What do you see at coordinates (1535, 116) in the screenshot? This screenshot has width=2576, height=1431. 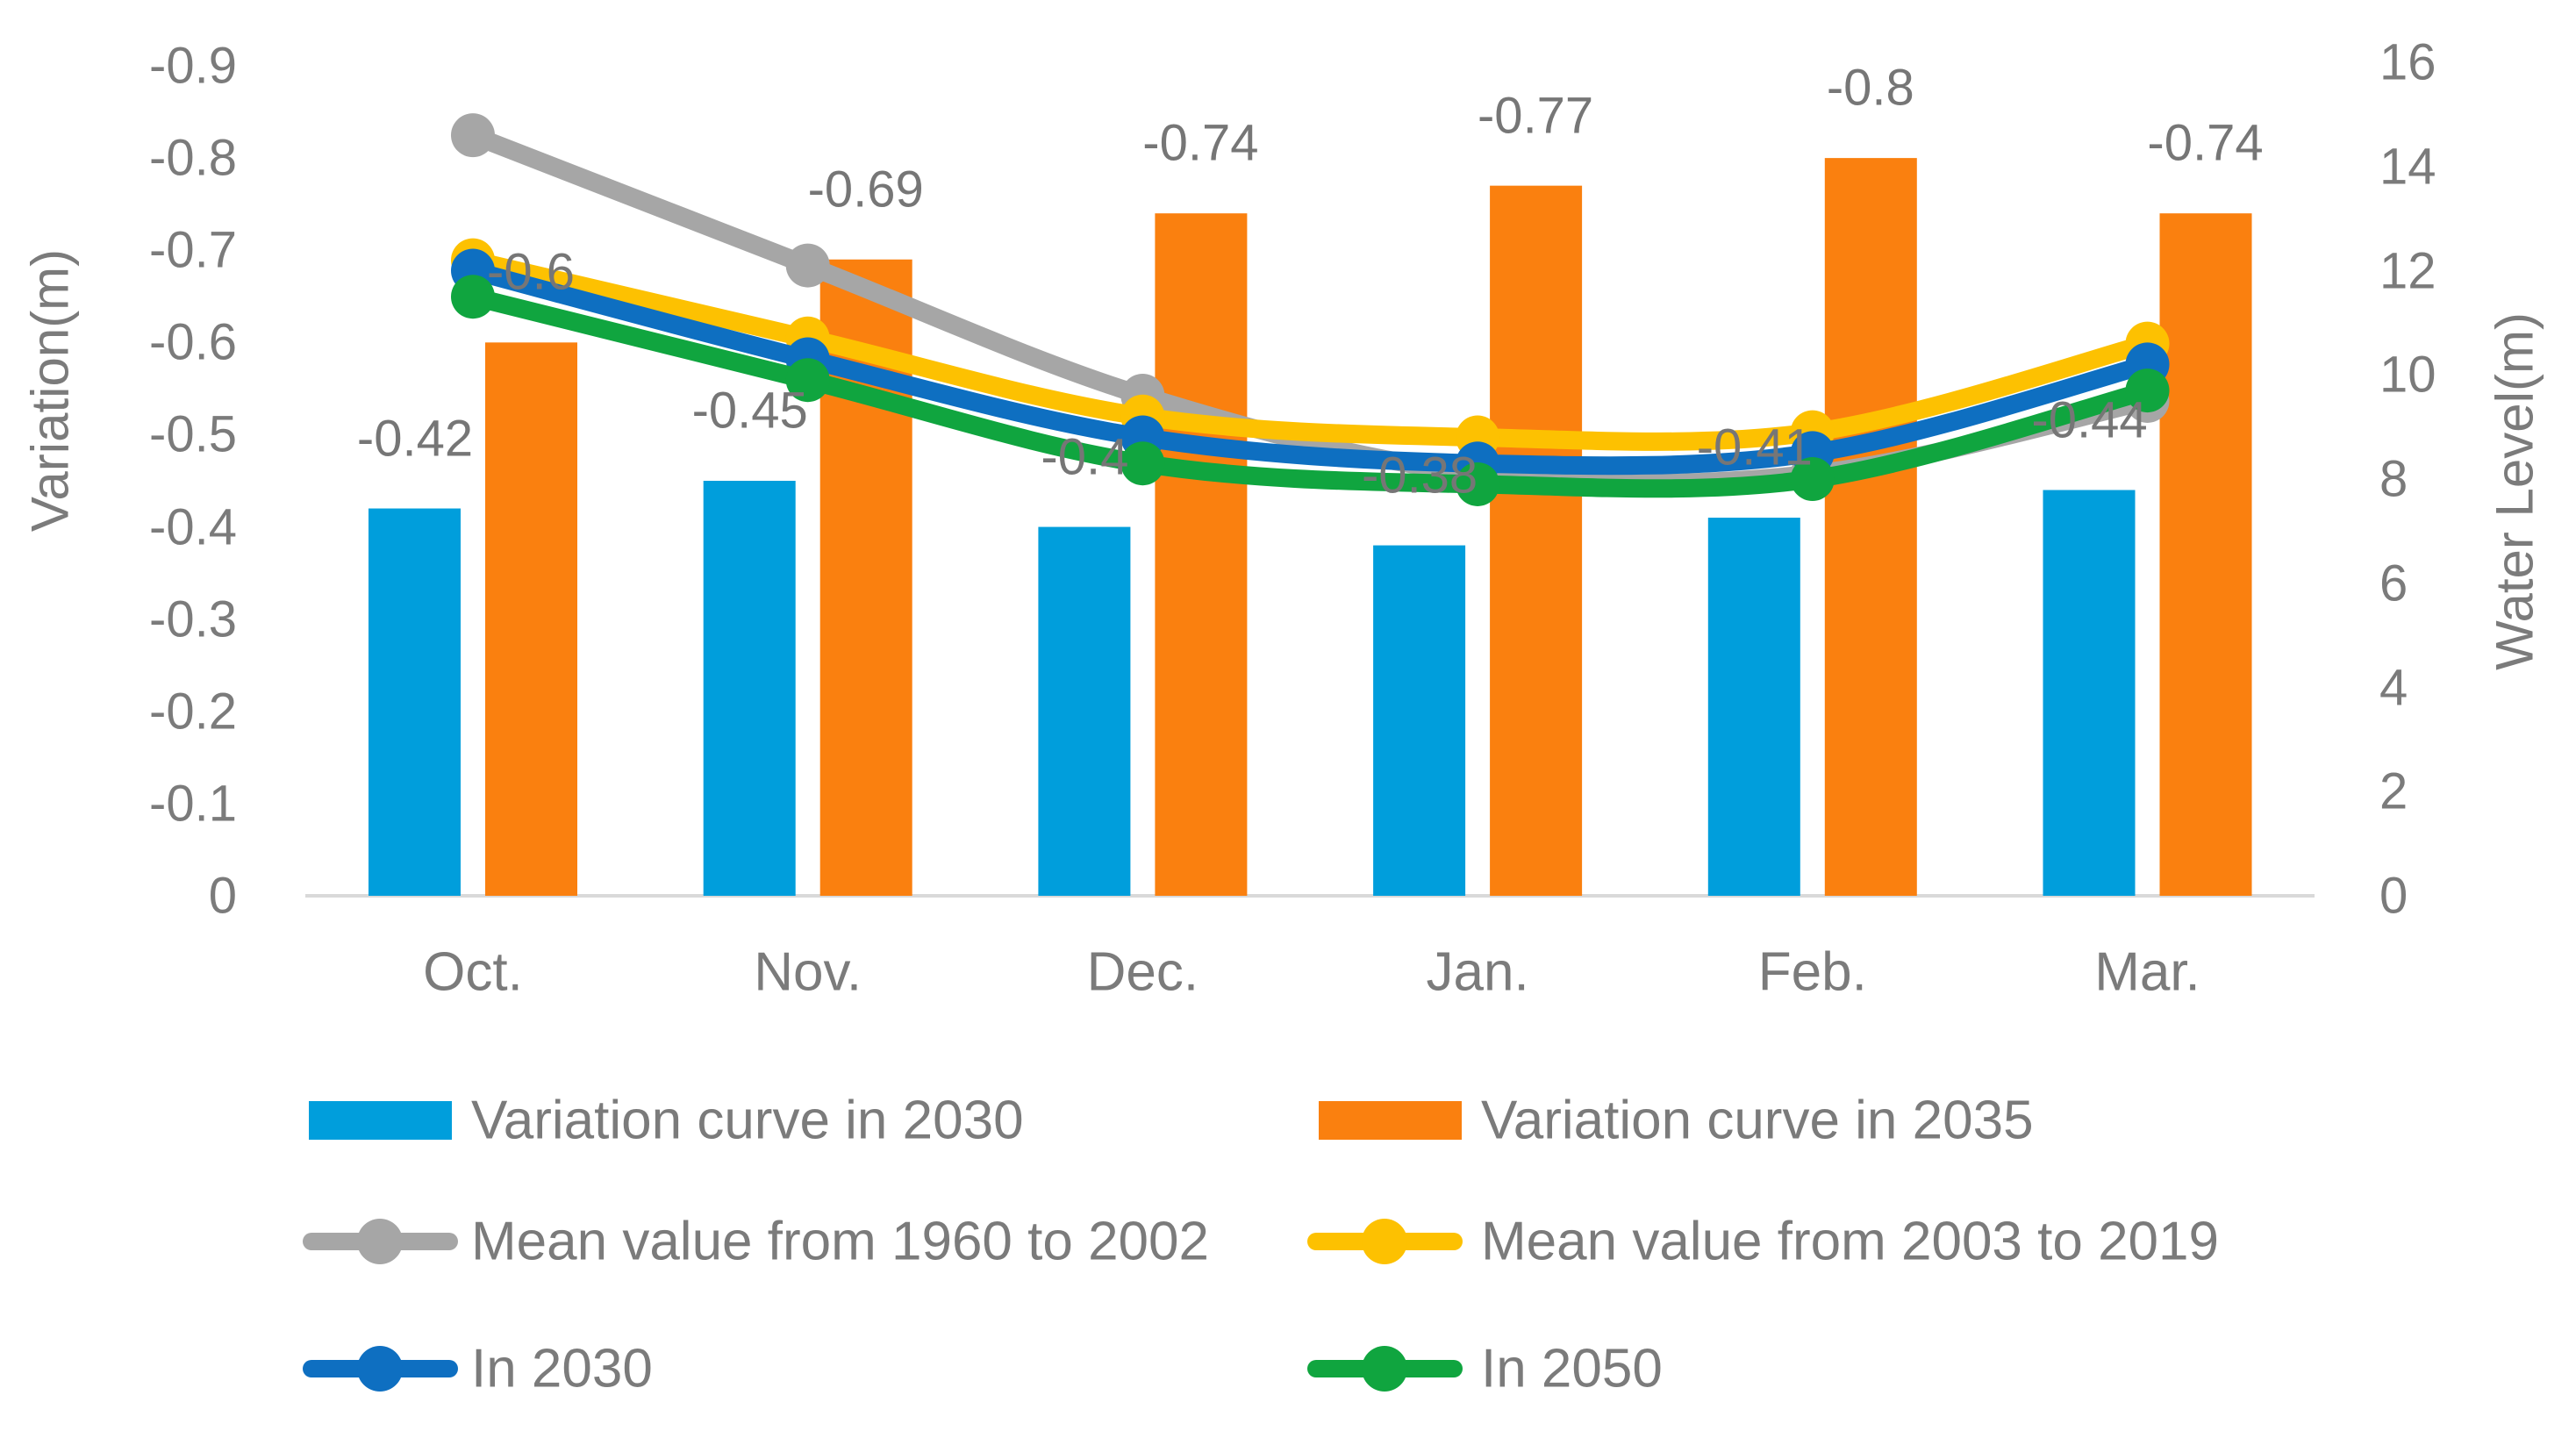 I see `data-label-2035-Jan: -0.77` at bounding box center [1535, 116].